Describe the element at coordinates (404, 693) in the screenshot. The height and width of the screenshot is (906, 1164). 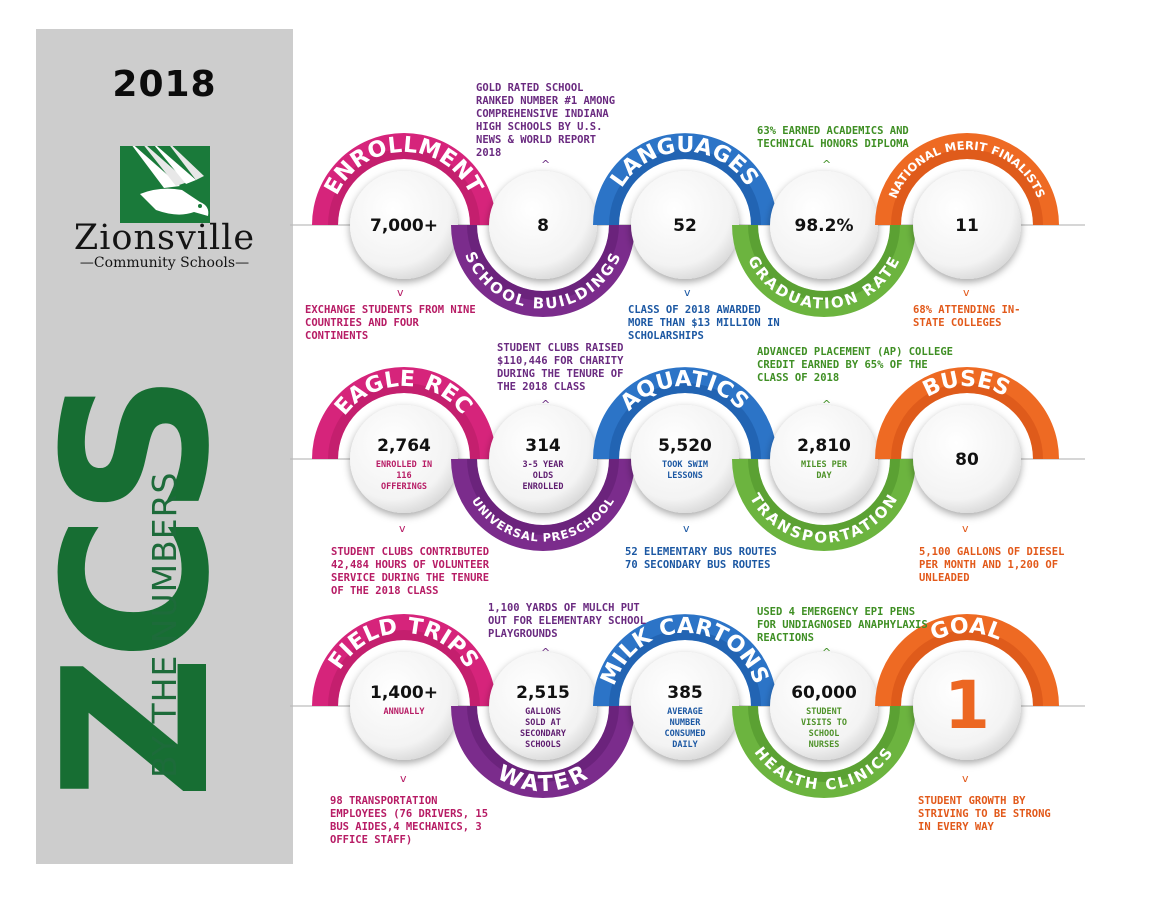
I see `stat-value: 1,400+` at that location.